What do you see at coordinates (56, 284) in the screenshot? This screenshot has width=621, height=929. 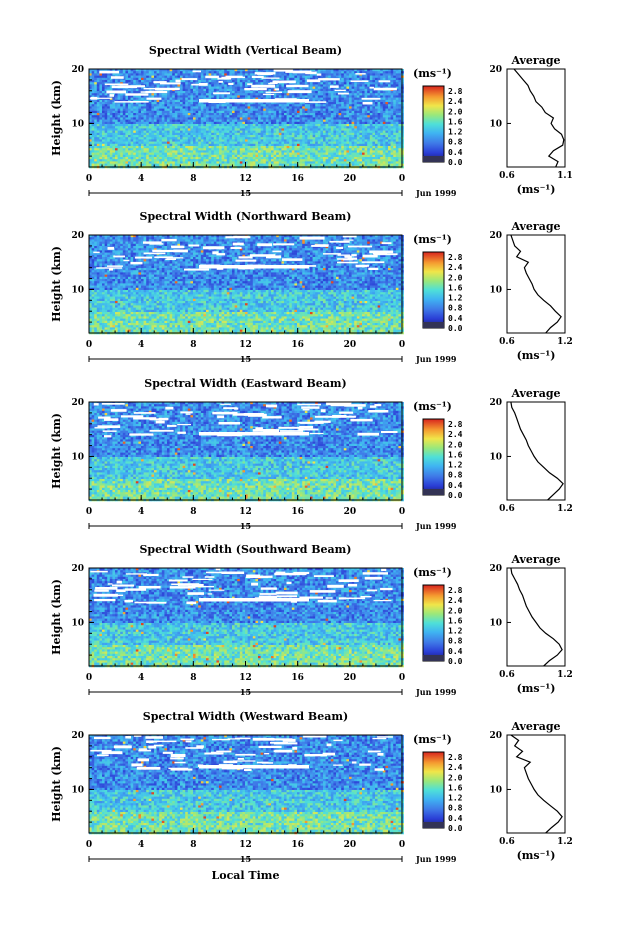 I see `y-axis-label: Height (km)` at bounding box center [56, 284].